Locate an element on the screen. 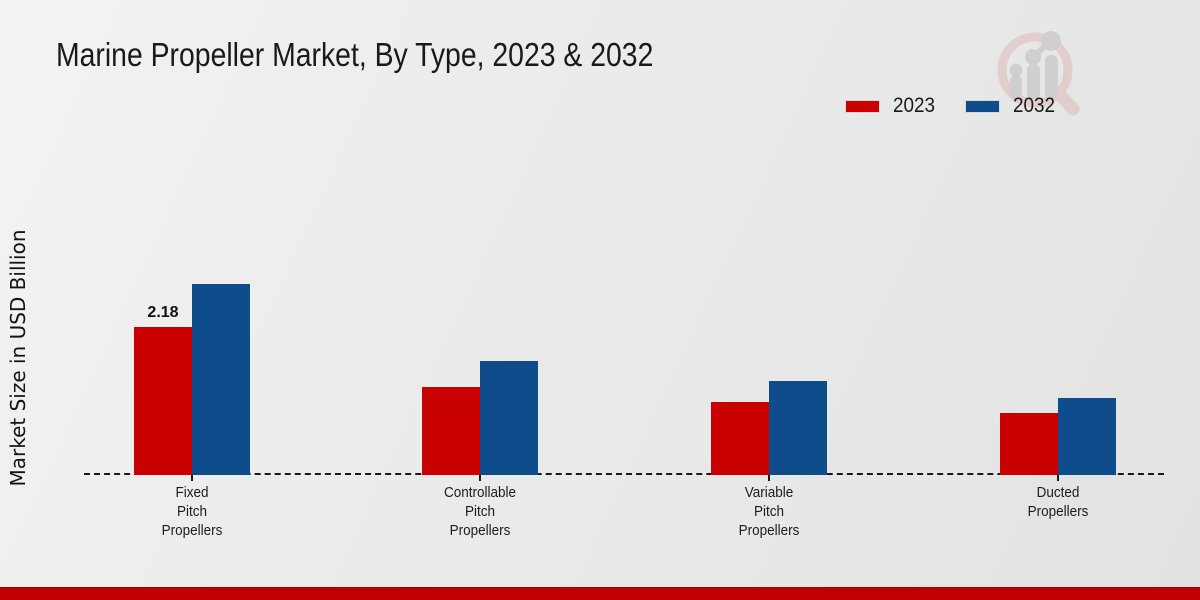 The width and height of the screenshot is (1200, 600). legend-label-2023: 2023 is located at coordinates (914, 105).